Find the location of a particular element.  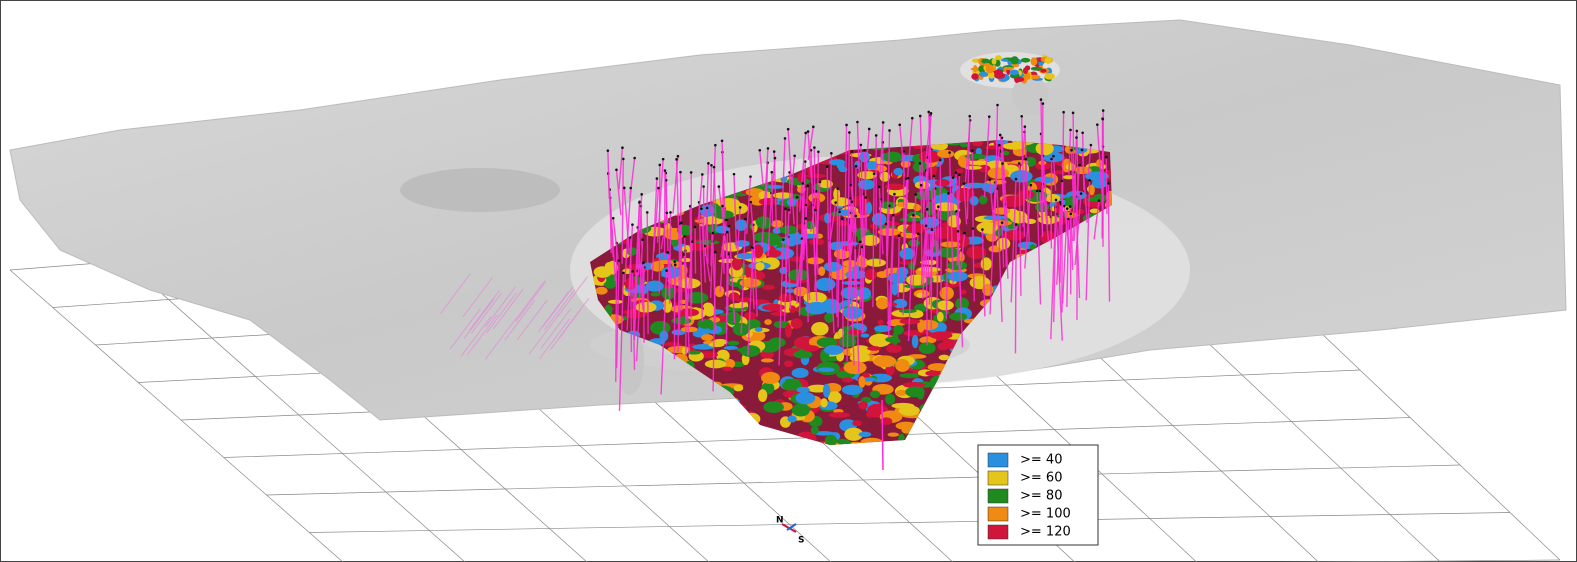

legend-label: >= 80 is located at coordinates (1041, 496).